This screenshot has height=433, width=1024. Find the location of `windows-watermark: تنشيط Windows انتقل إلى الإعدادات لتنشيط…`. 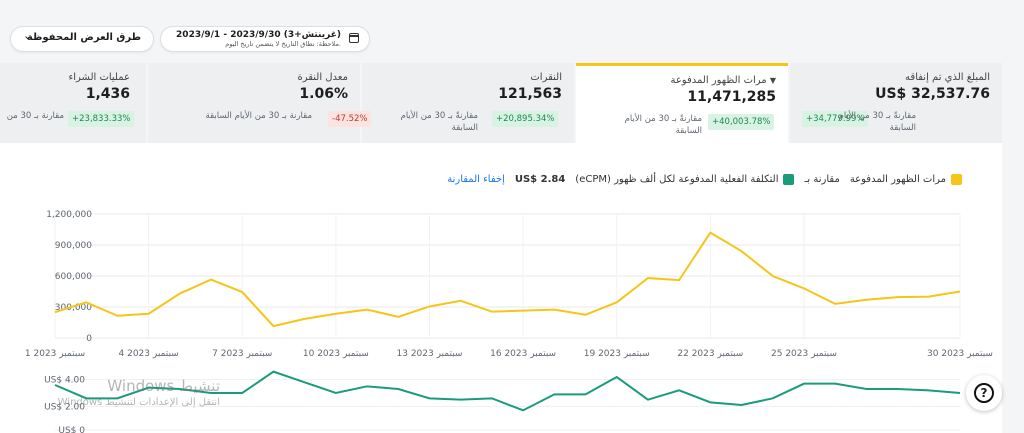

windows-watermark: تنشيط Windows انتقل إلى الإعدادات لتنشيط… is located at coordinates (125, 392).